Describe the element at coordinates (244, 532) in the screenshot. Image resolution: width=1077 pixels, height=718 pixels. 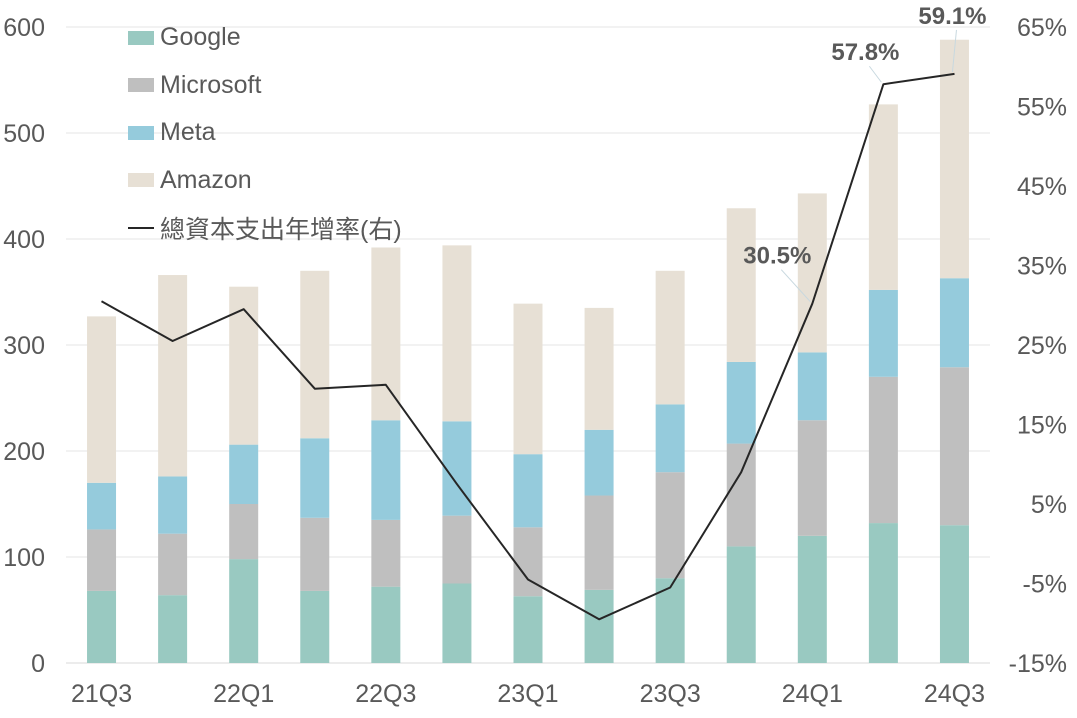
I see `bar-microsoft-22q1` at that location.